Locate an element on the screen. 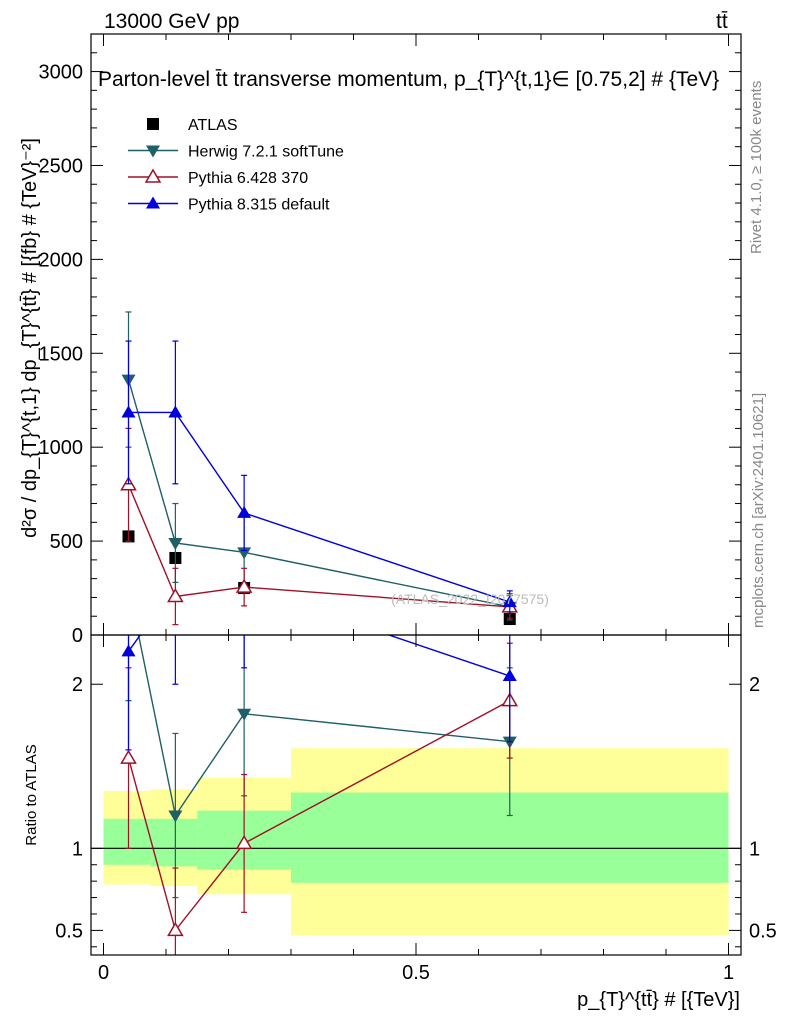  x-tick-label: 1 is located at coordinates (728, 973).